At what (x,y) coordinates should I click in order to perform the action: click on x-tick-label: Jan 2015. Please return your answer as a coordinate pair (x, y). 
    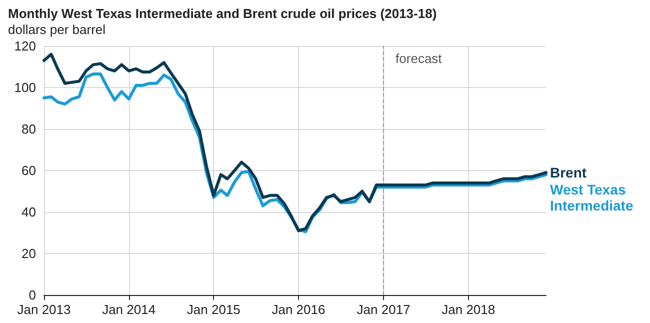
    Looking at the image, I should click on (213, 309).